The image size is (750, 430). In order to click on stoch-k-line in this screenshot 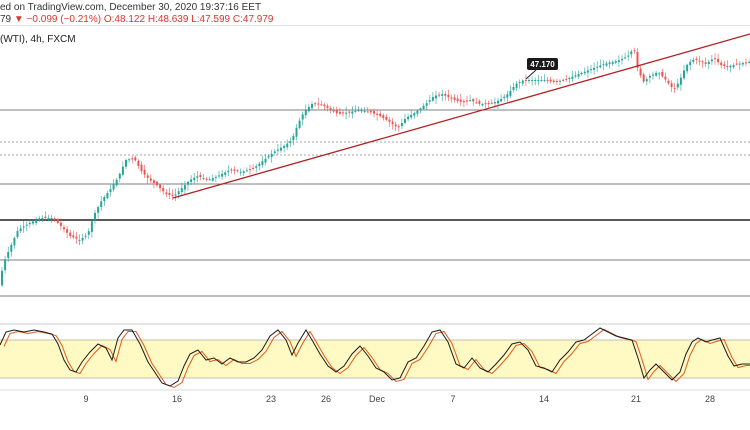, I will do `click(375, 357)`.